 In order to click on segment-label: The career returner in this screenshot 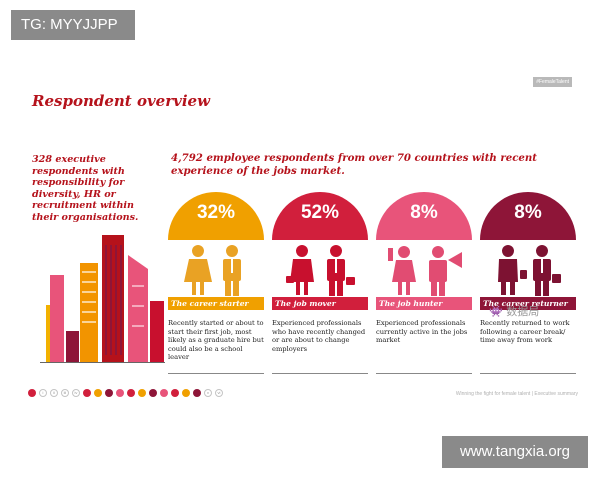, I will do `click(528, 303)`.